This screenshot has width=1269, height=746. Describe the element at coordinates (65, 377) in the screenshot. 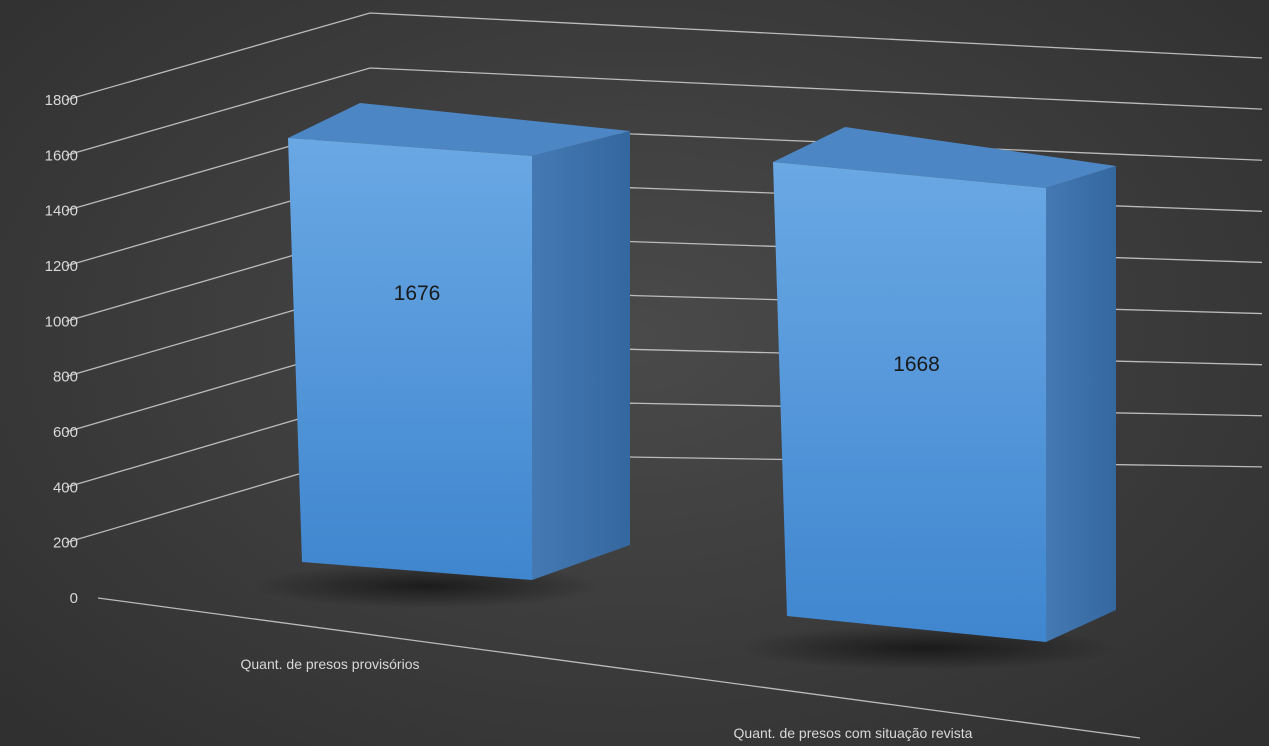

I see `y-tick-label-800: 800` at that location.